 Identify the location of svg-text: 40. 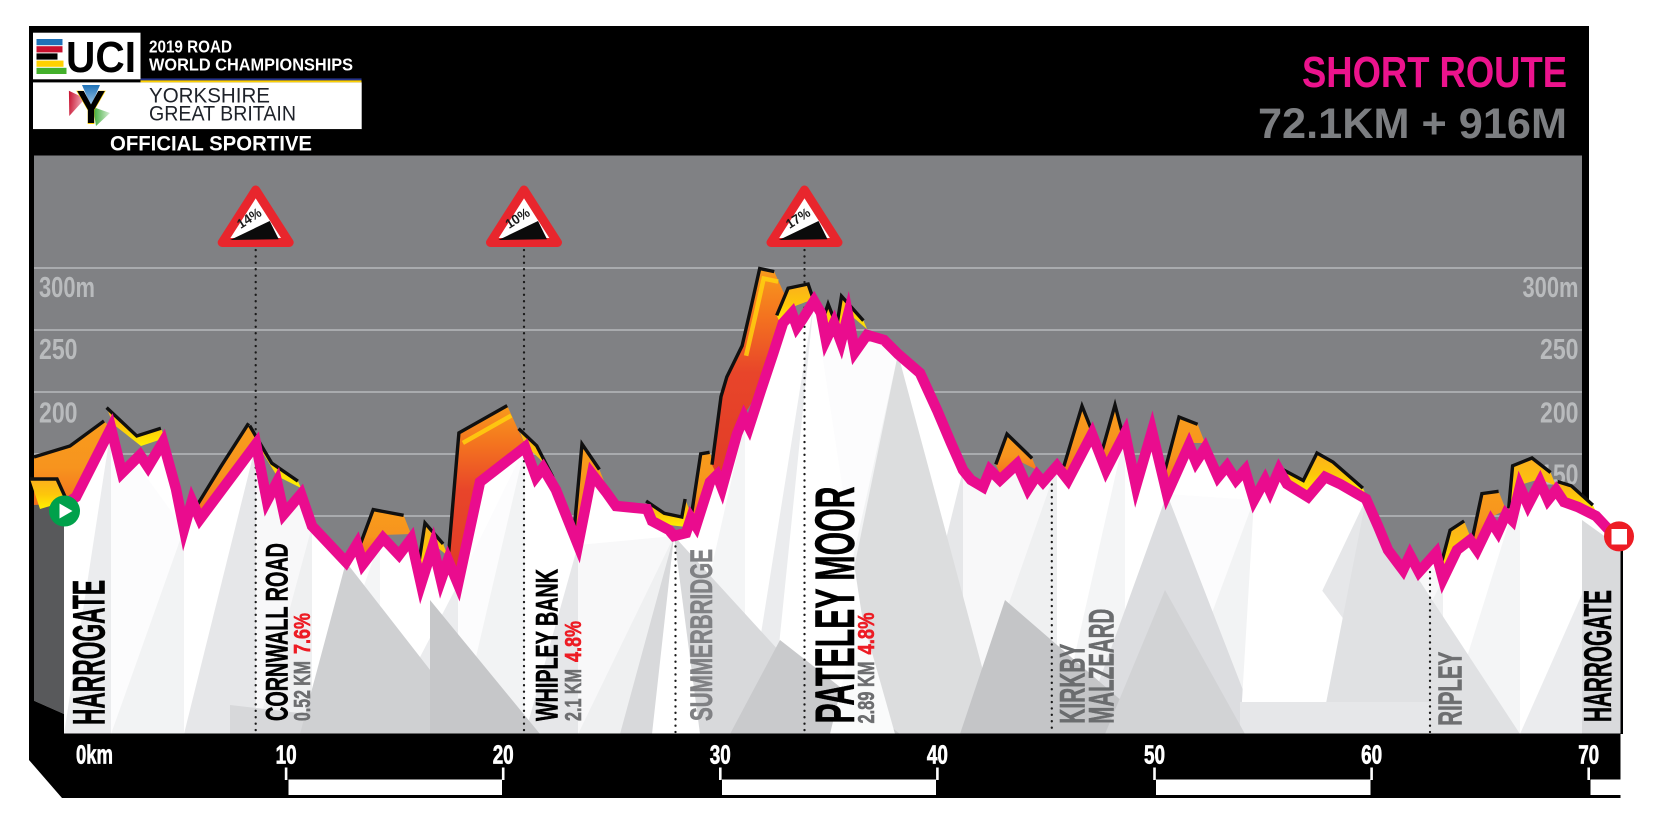
(937, 756).